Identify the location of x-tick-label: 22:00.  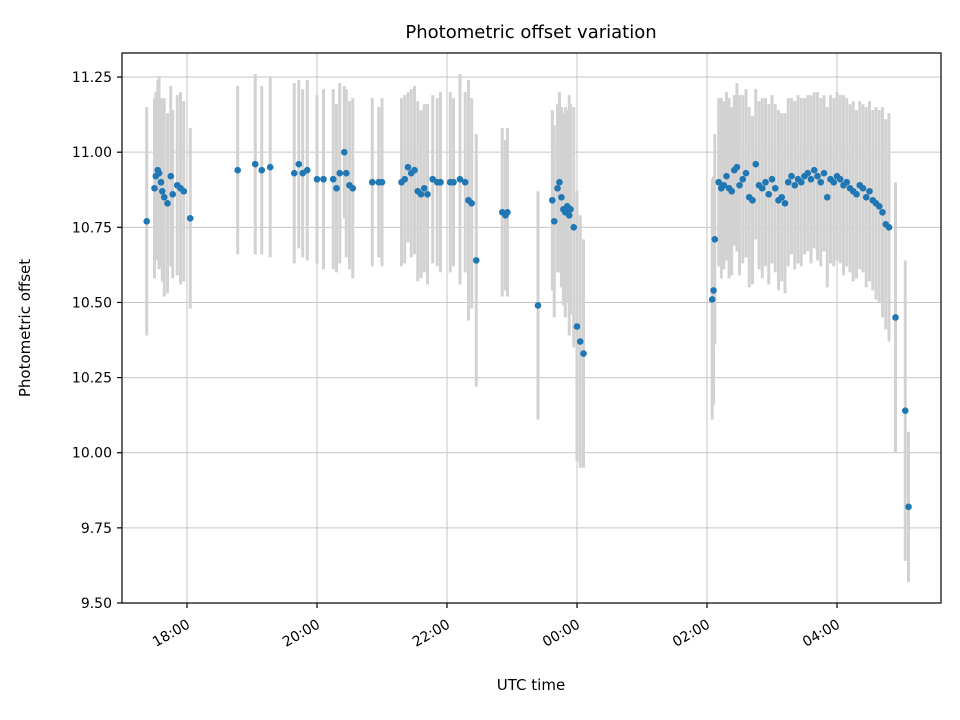
(431, 634).